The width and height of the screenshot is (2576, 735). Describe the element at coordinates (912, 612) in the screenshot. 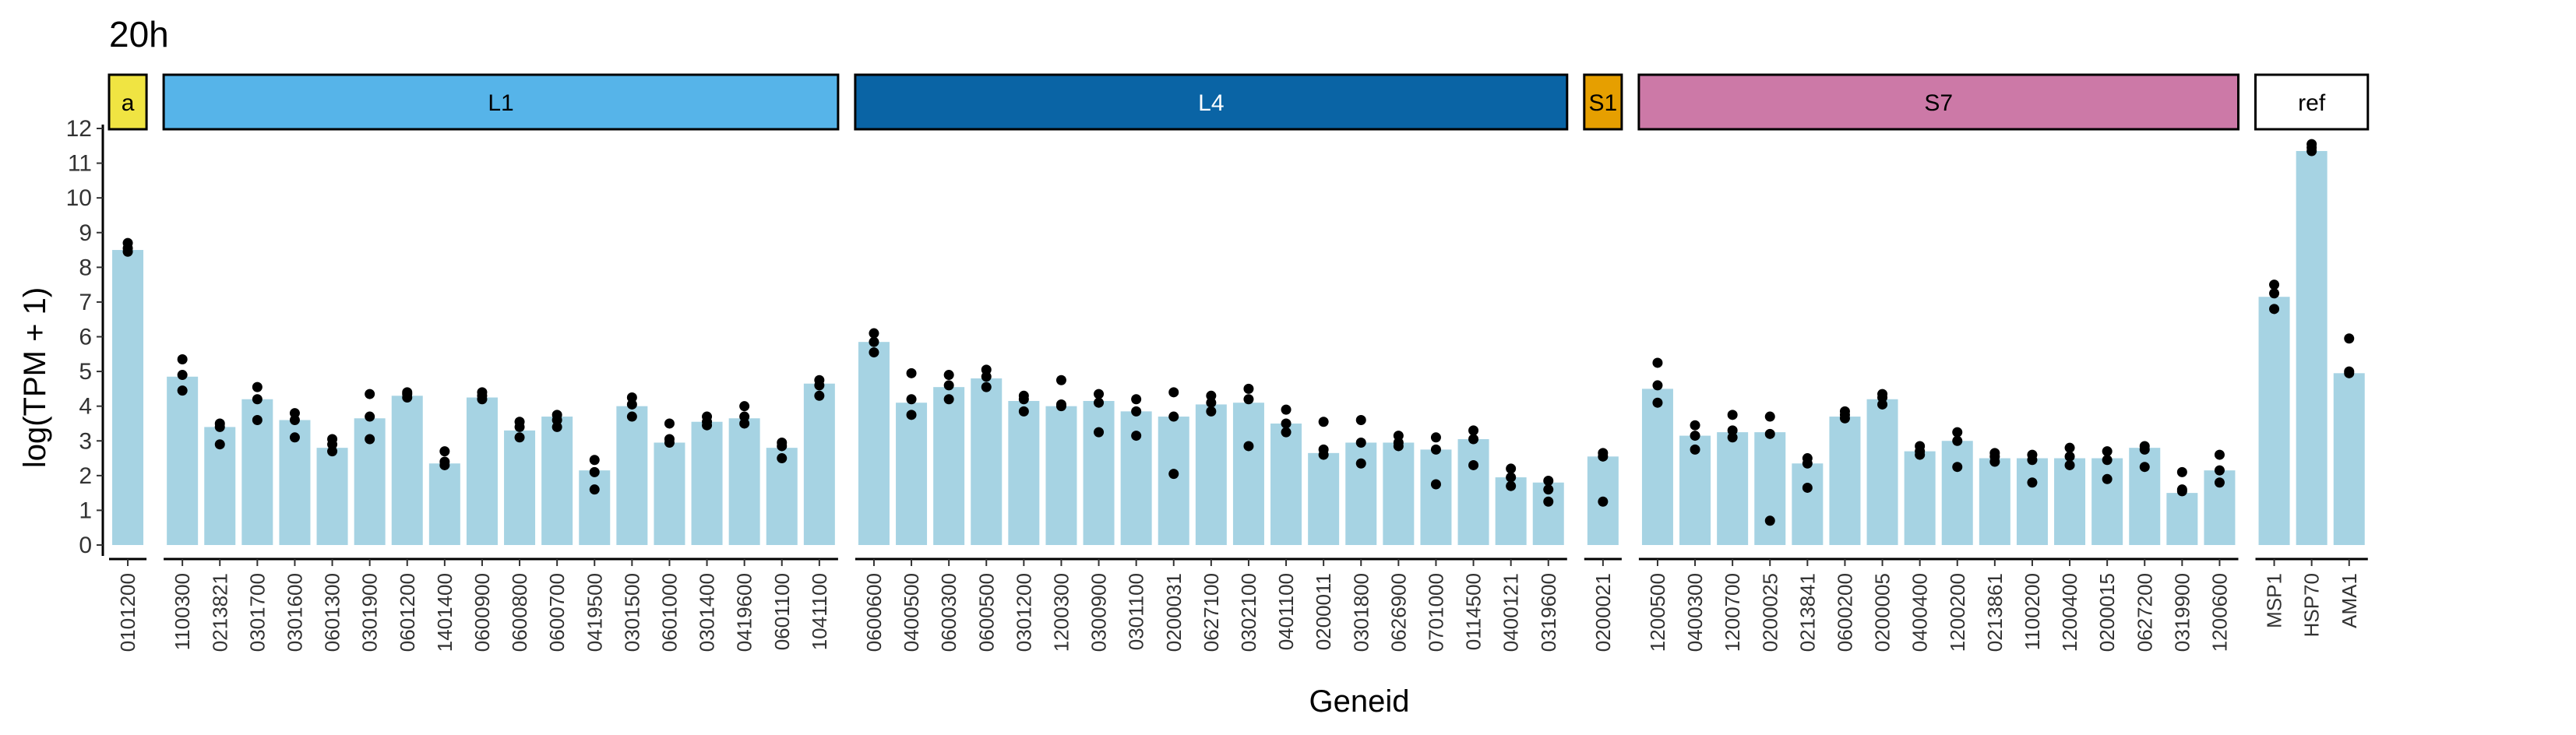

I see `x-tick-label: 0400500` at that location.